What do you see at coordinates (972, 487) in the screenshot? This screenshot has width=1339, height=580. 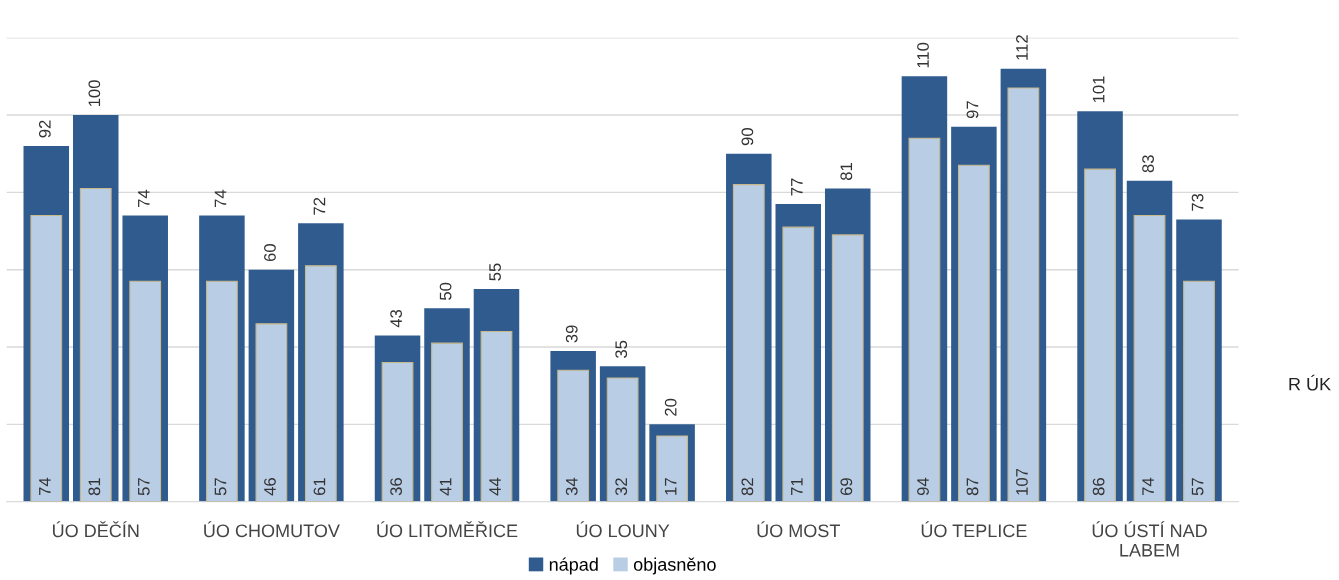 I see `data-label: 87` at bounding box center [972, 487].